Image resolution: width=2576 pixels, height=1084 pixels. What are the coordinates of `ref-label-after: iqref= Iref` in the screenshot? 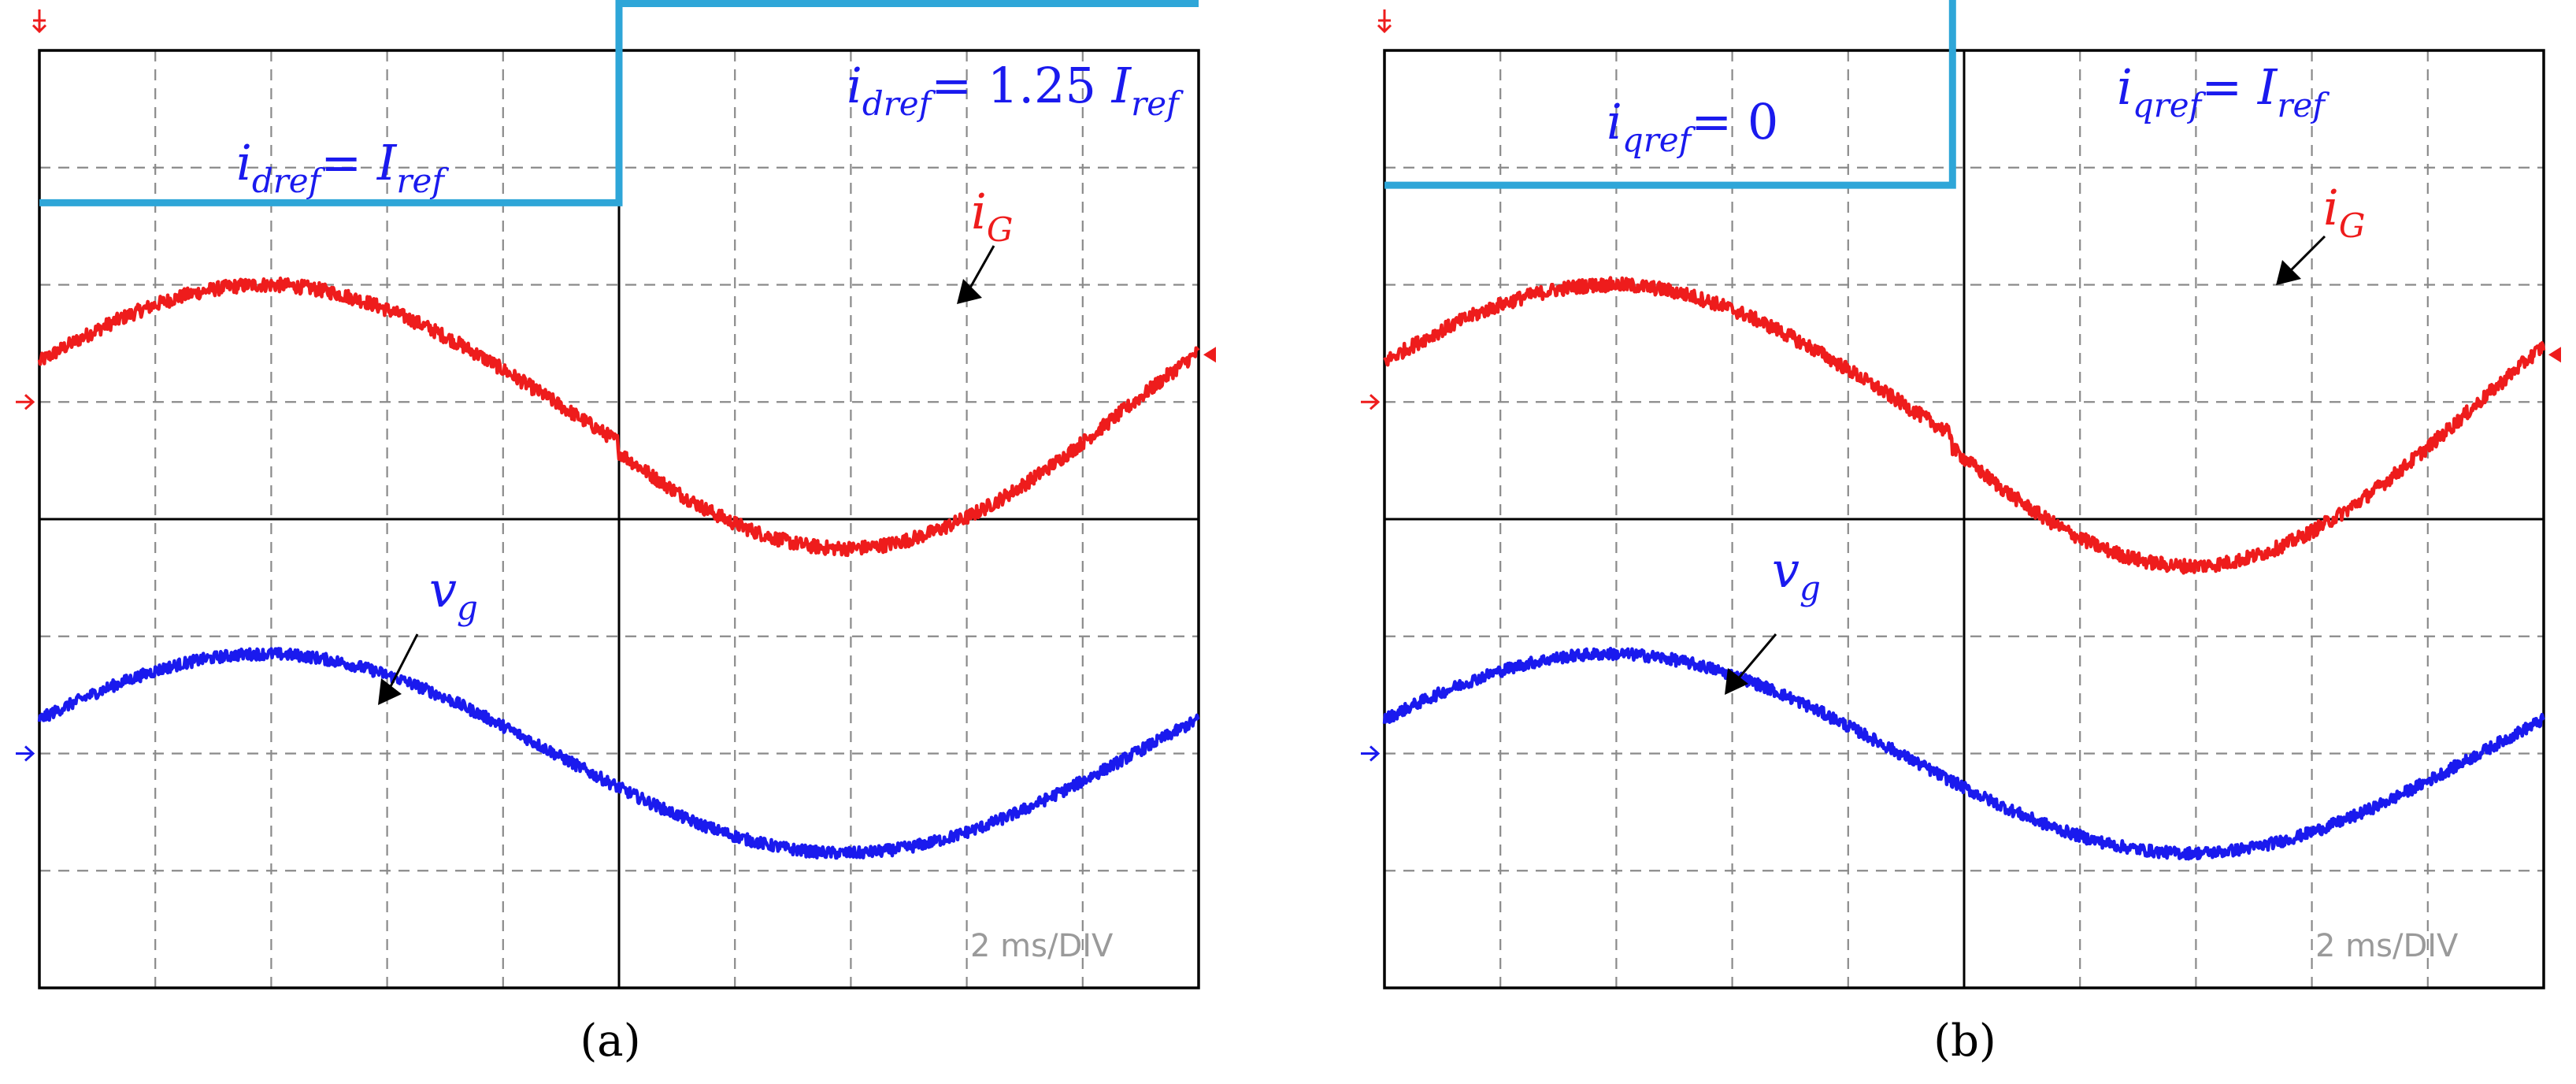 It's located at (2223, 91).